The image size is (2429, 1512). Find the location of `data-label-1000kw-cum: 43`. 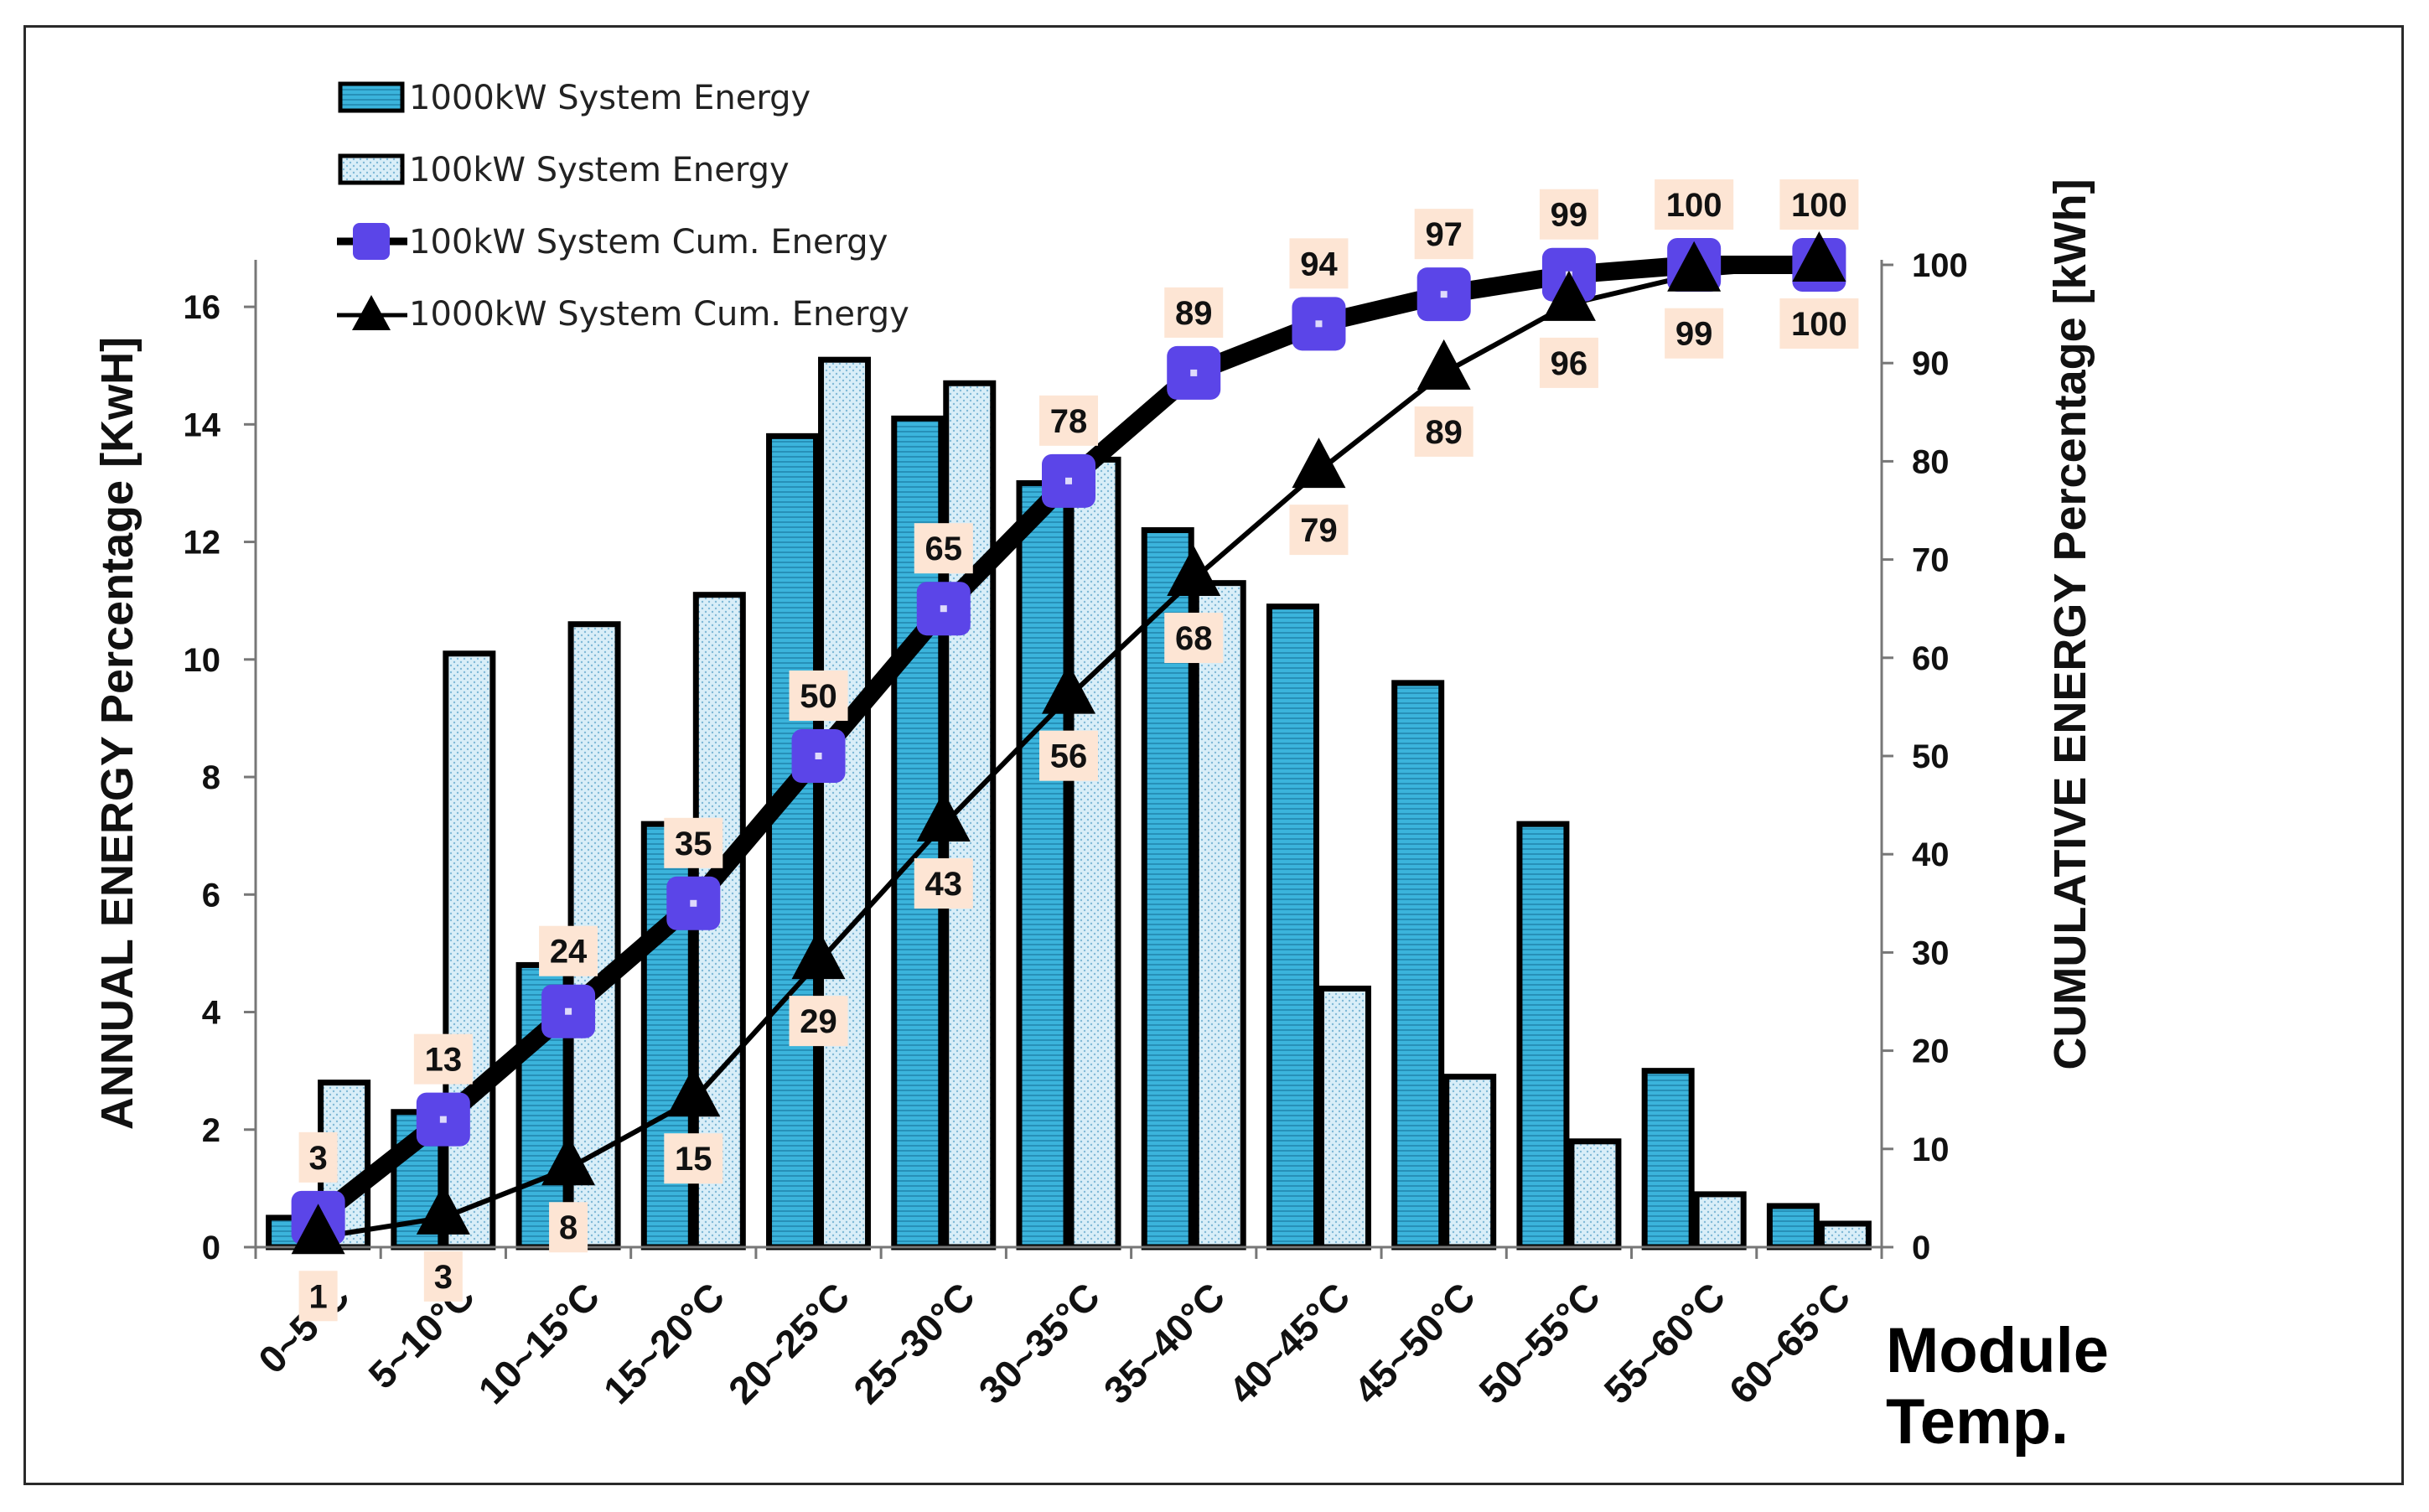

data-label-1000kw-cum: 43 is located at coordinates (944, 884).